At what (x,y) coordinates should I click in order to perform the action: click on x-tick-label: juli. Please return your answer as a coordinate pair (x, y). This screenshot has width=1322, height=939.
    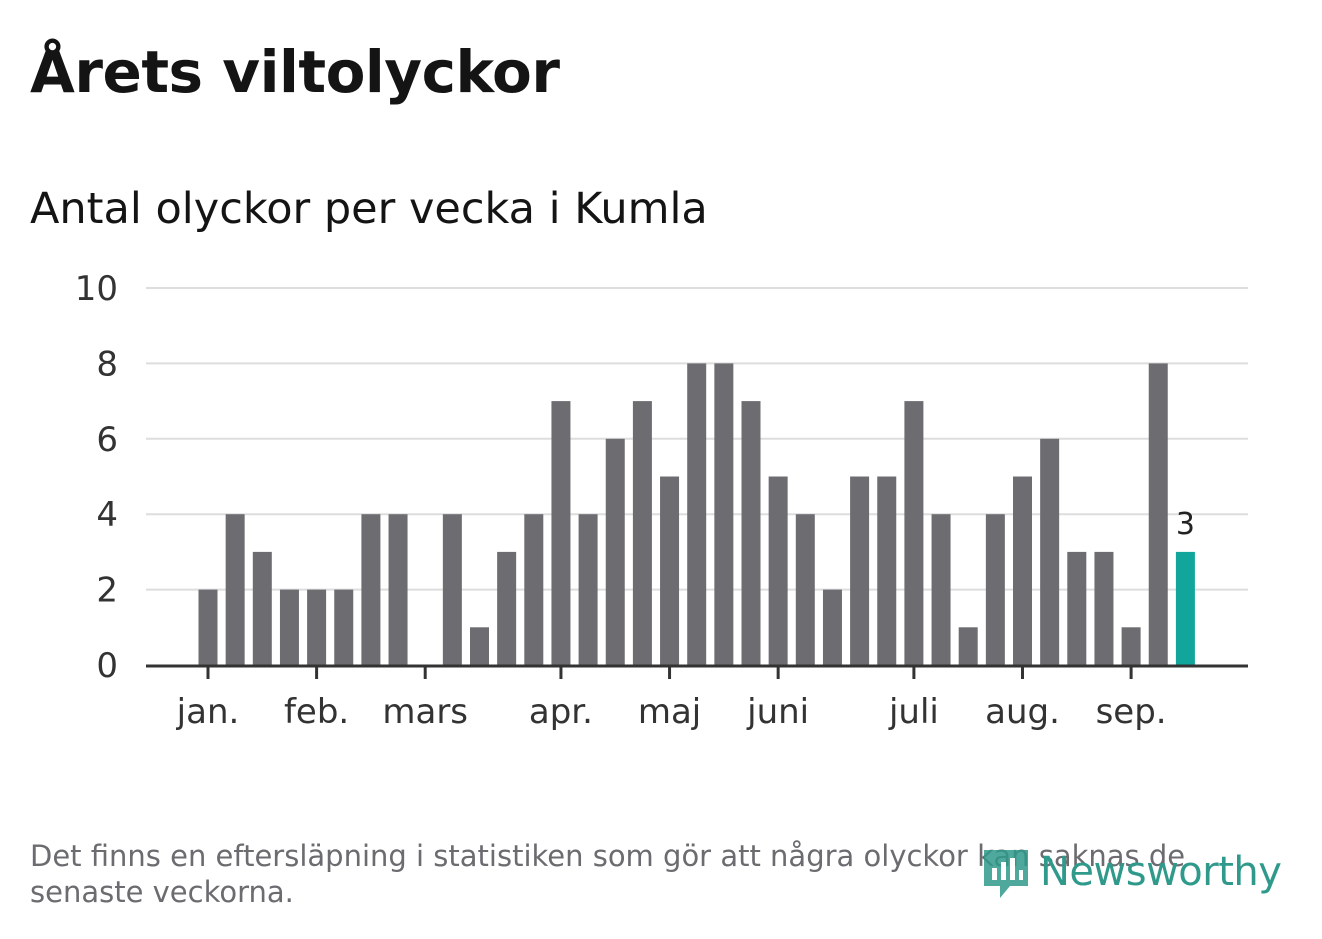
    Looking at the image, I should click on (913, 712).